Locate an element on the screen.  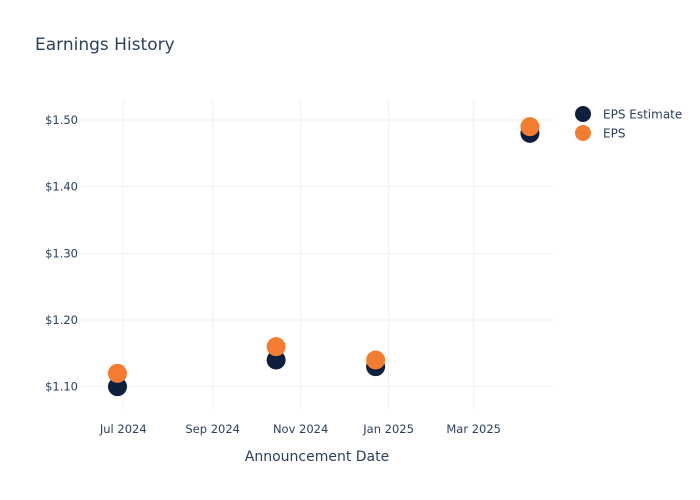
legend: EPS Estimate EPS is located at coordinates (628, 123).